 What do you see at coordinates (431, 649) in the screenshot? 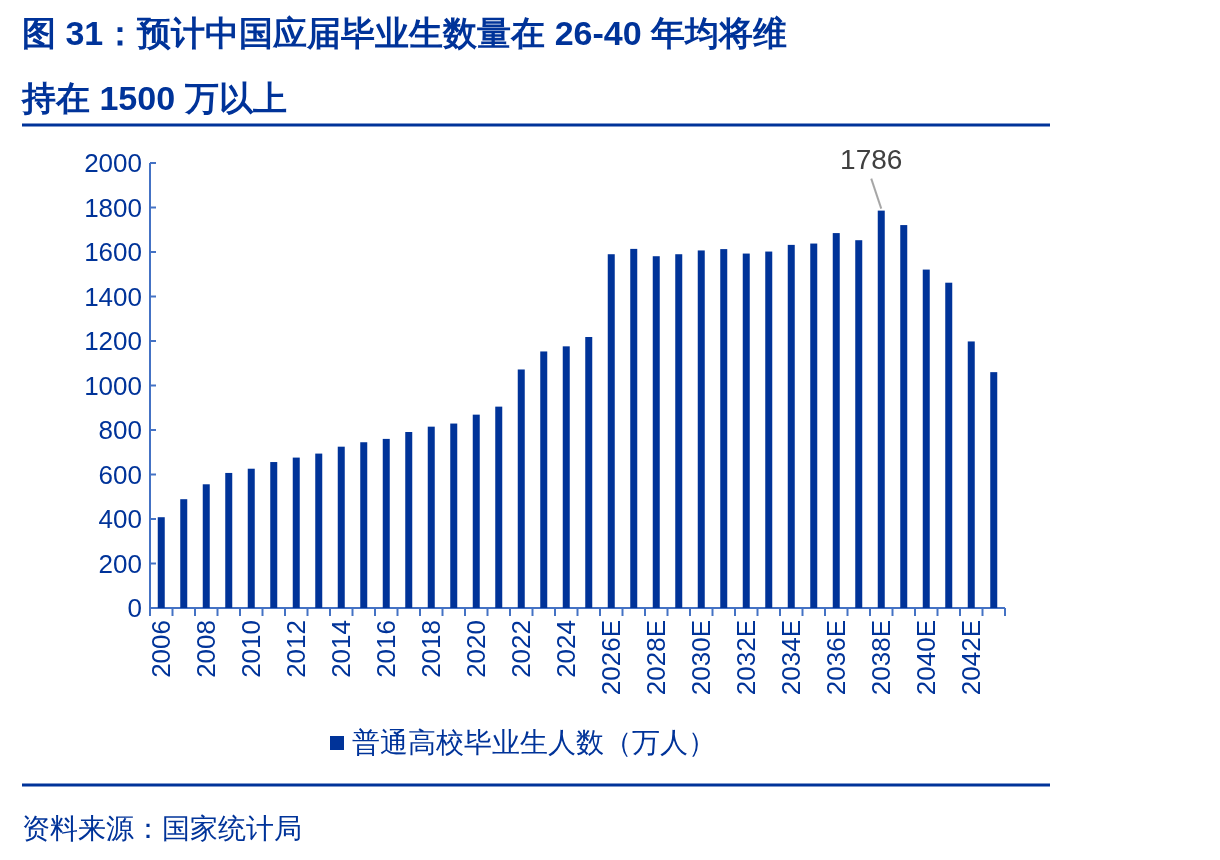
I see `x-tick-label: 2018` at bounding box center [431, 649].